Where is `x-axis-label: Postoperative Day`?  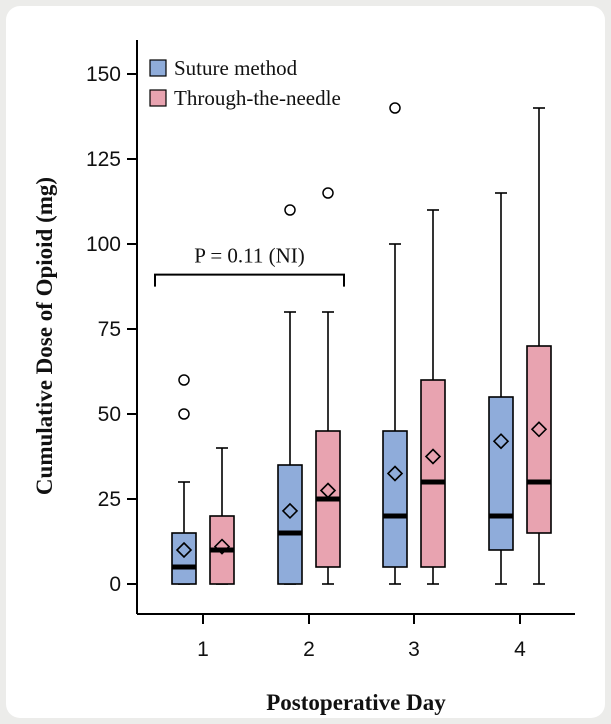
x-axis-label: Postoperative Day is located at coordinates (356, 702).